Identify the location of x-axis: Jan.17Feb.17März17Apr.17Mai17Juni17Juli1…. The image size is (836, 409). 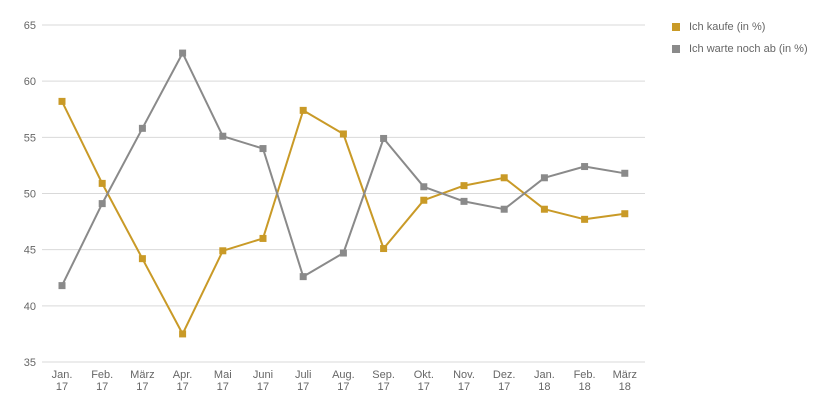
(344, 381).